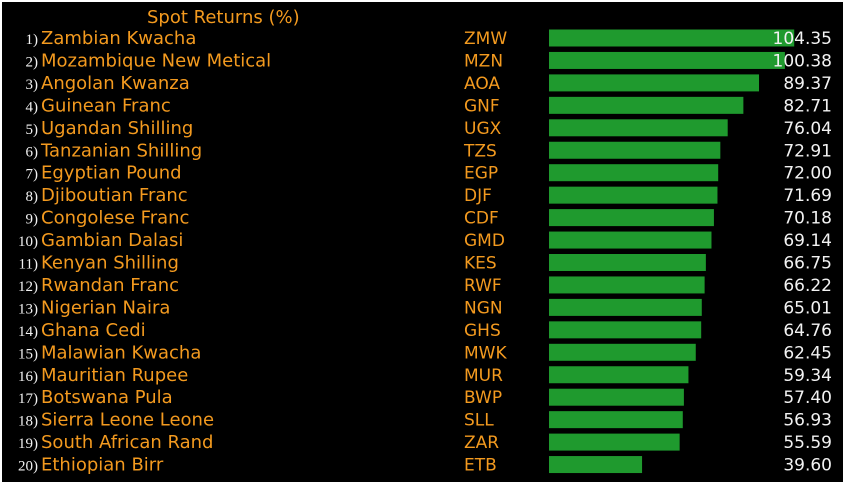 This screenshot has height=490, width=850. I want to click on bar-value-label: 72.91, so click(807, 151).